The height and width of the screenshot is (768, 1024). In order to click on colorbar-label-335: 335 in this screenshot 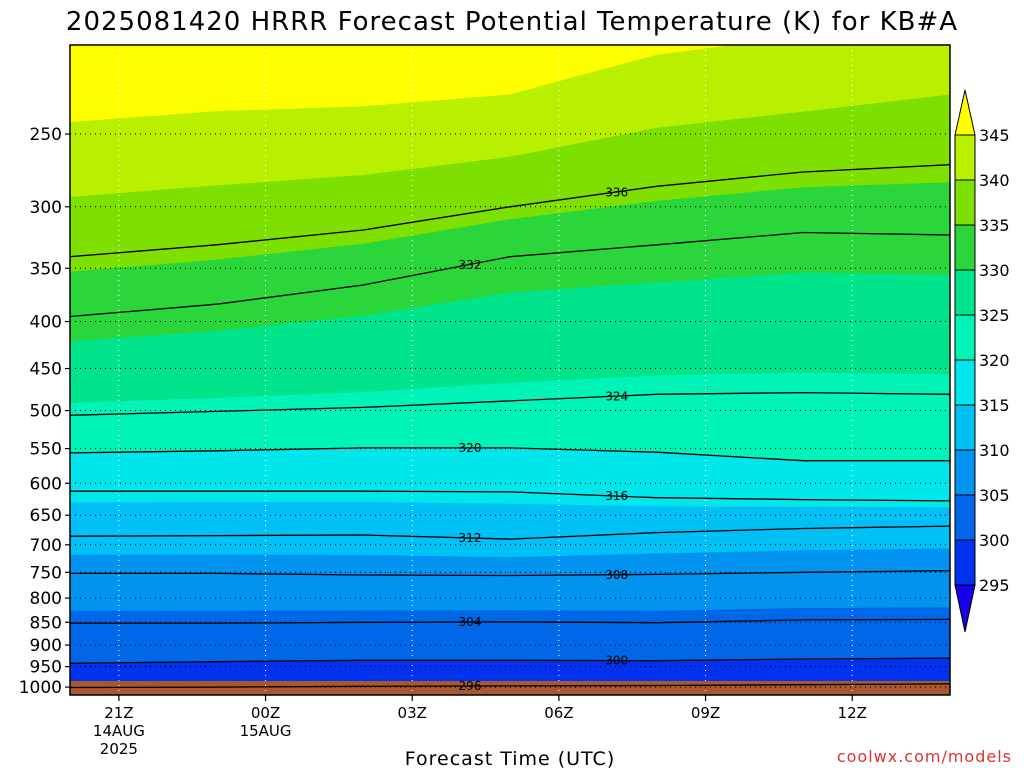, I will do `click(994, 225)`.